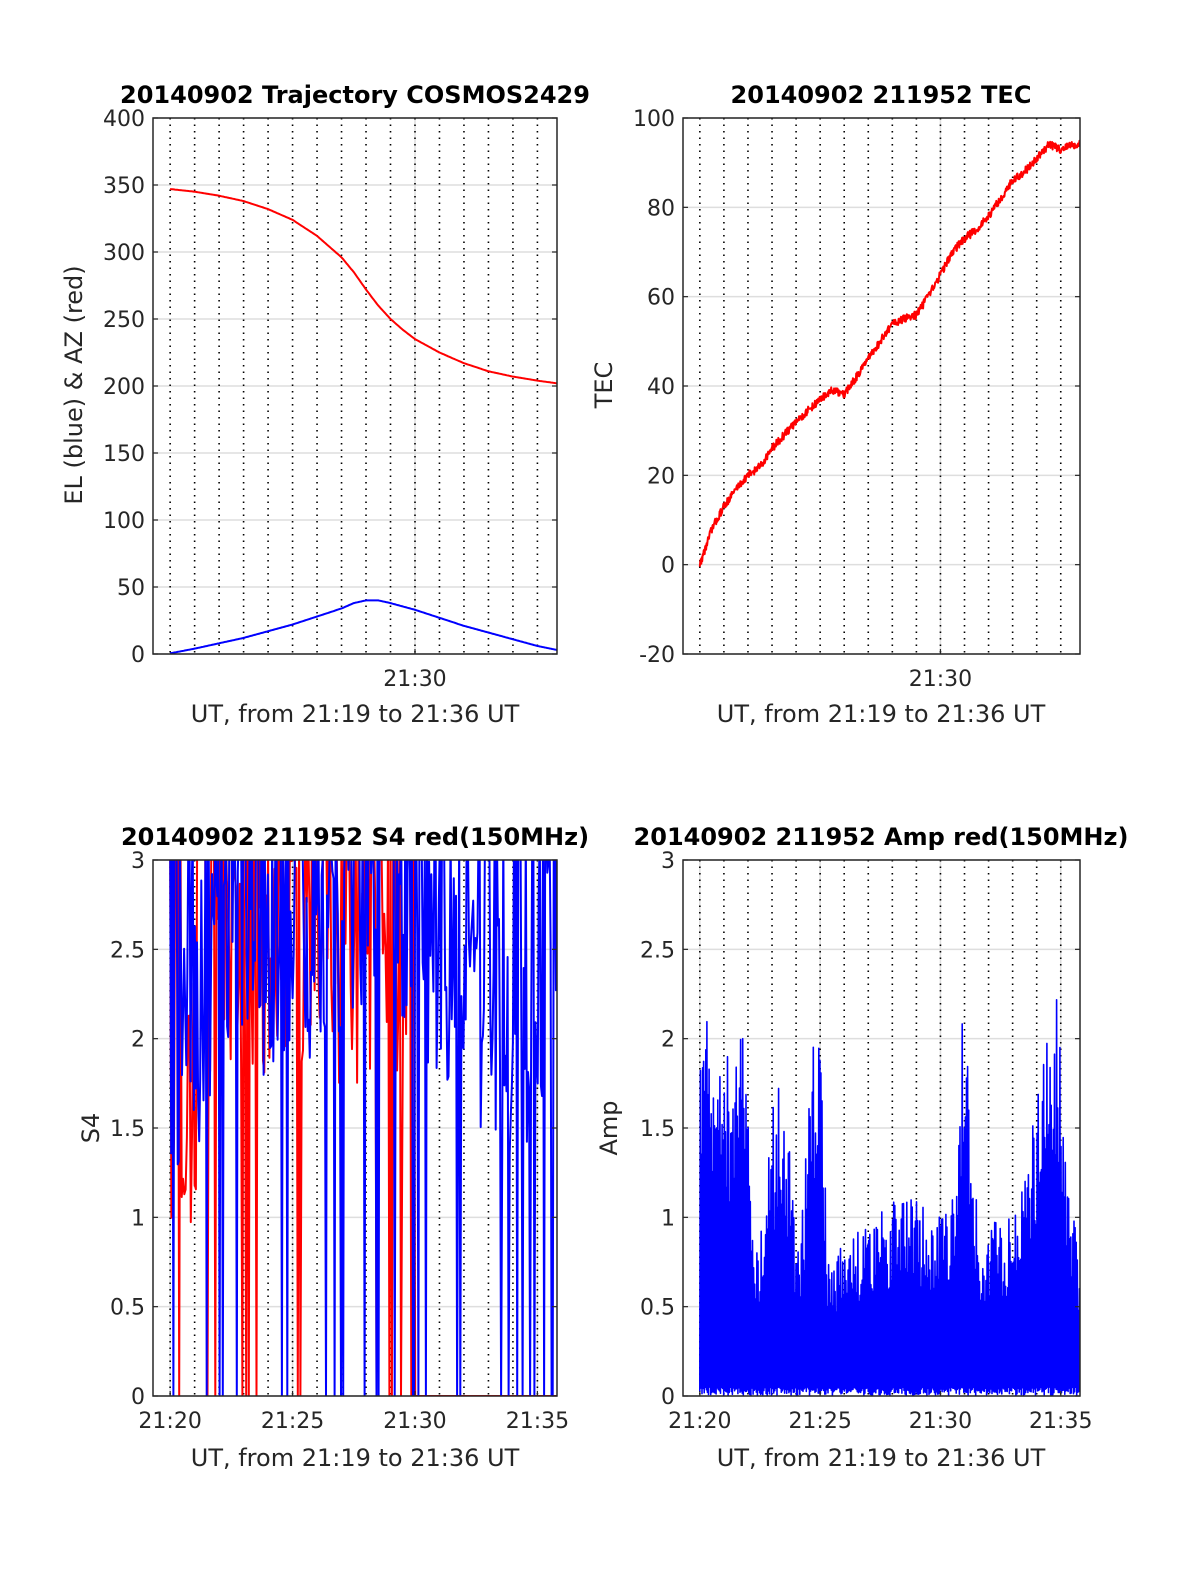 The image size is (1200, 1575). I want to click on y-tick-label: 40, so click(661, 387).